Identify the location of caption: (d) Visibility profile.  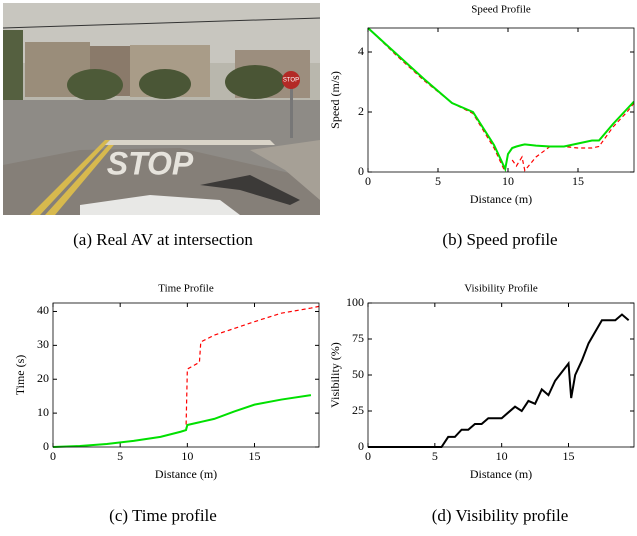
(500, 515).